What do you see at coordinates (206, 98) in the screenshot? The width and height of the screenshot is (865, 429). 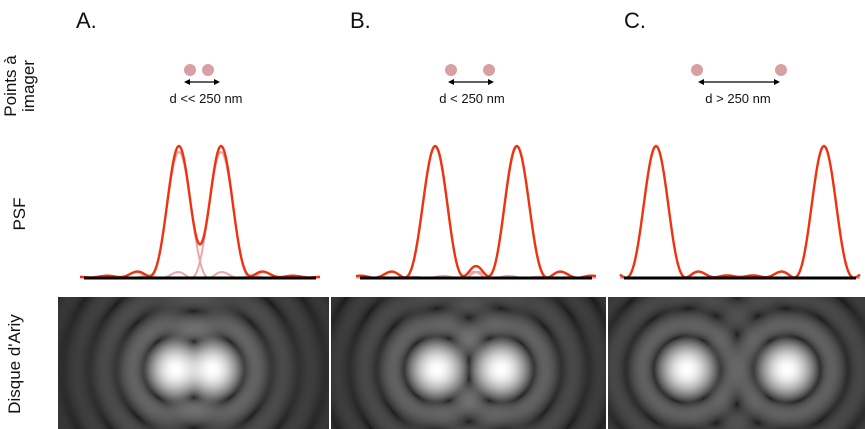 I see `distance-label-a: d << 250 nm` at bounding box center [206, 98].